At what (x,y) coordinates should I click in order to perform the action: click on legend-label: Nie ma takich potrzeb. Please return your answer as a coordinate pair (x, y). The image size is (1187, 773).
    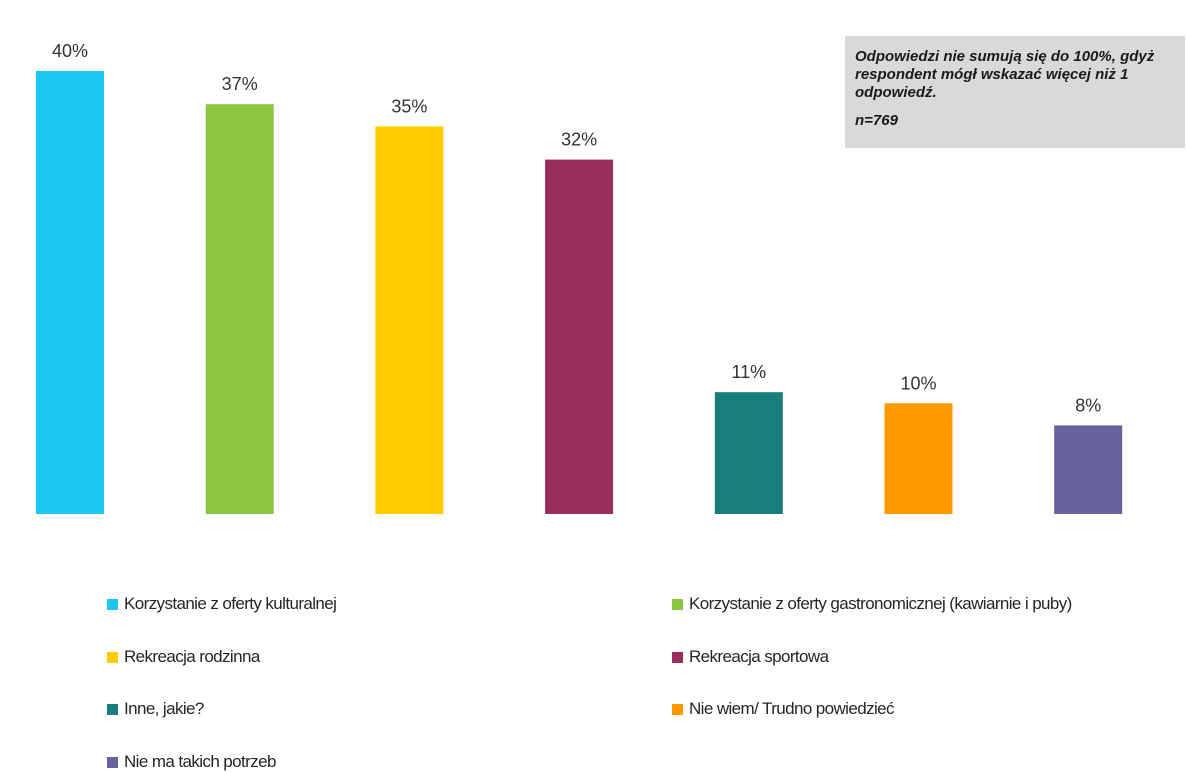
    Looking at the image, I should click on (200, 761).